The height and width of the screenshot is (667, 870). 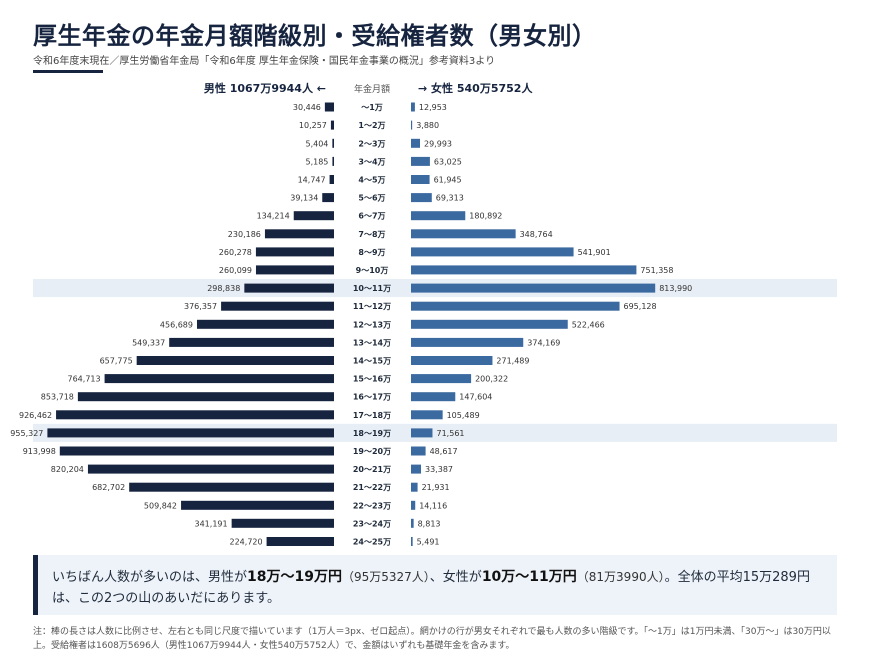 I want to click on category-label: 13〜14万, so click(x=372, y=342).